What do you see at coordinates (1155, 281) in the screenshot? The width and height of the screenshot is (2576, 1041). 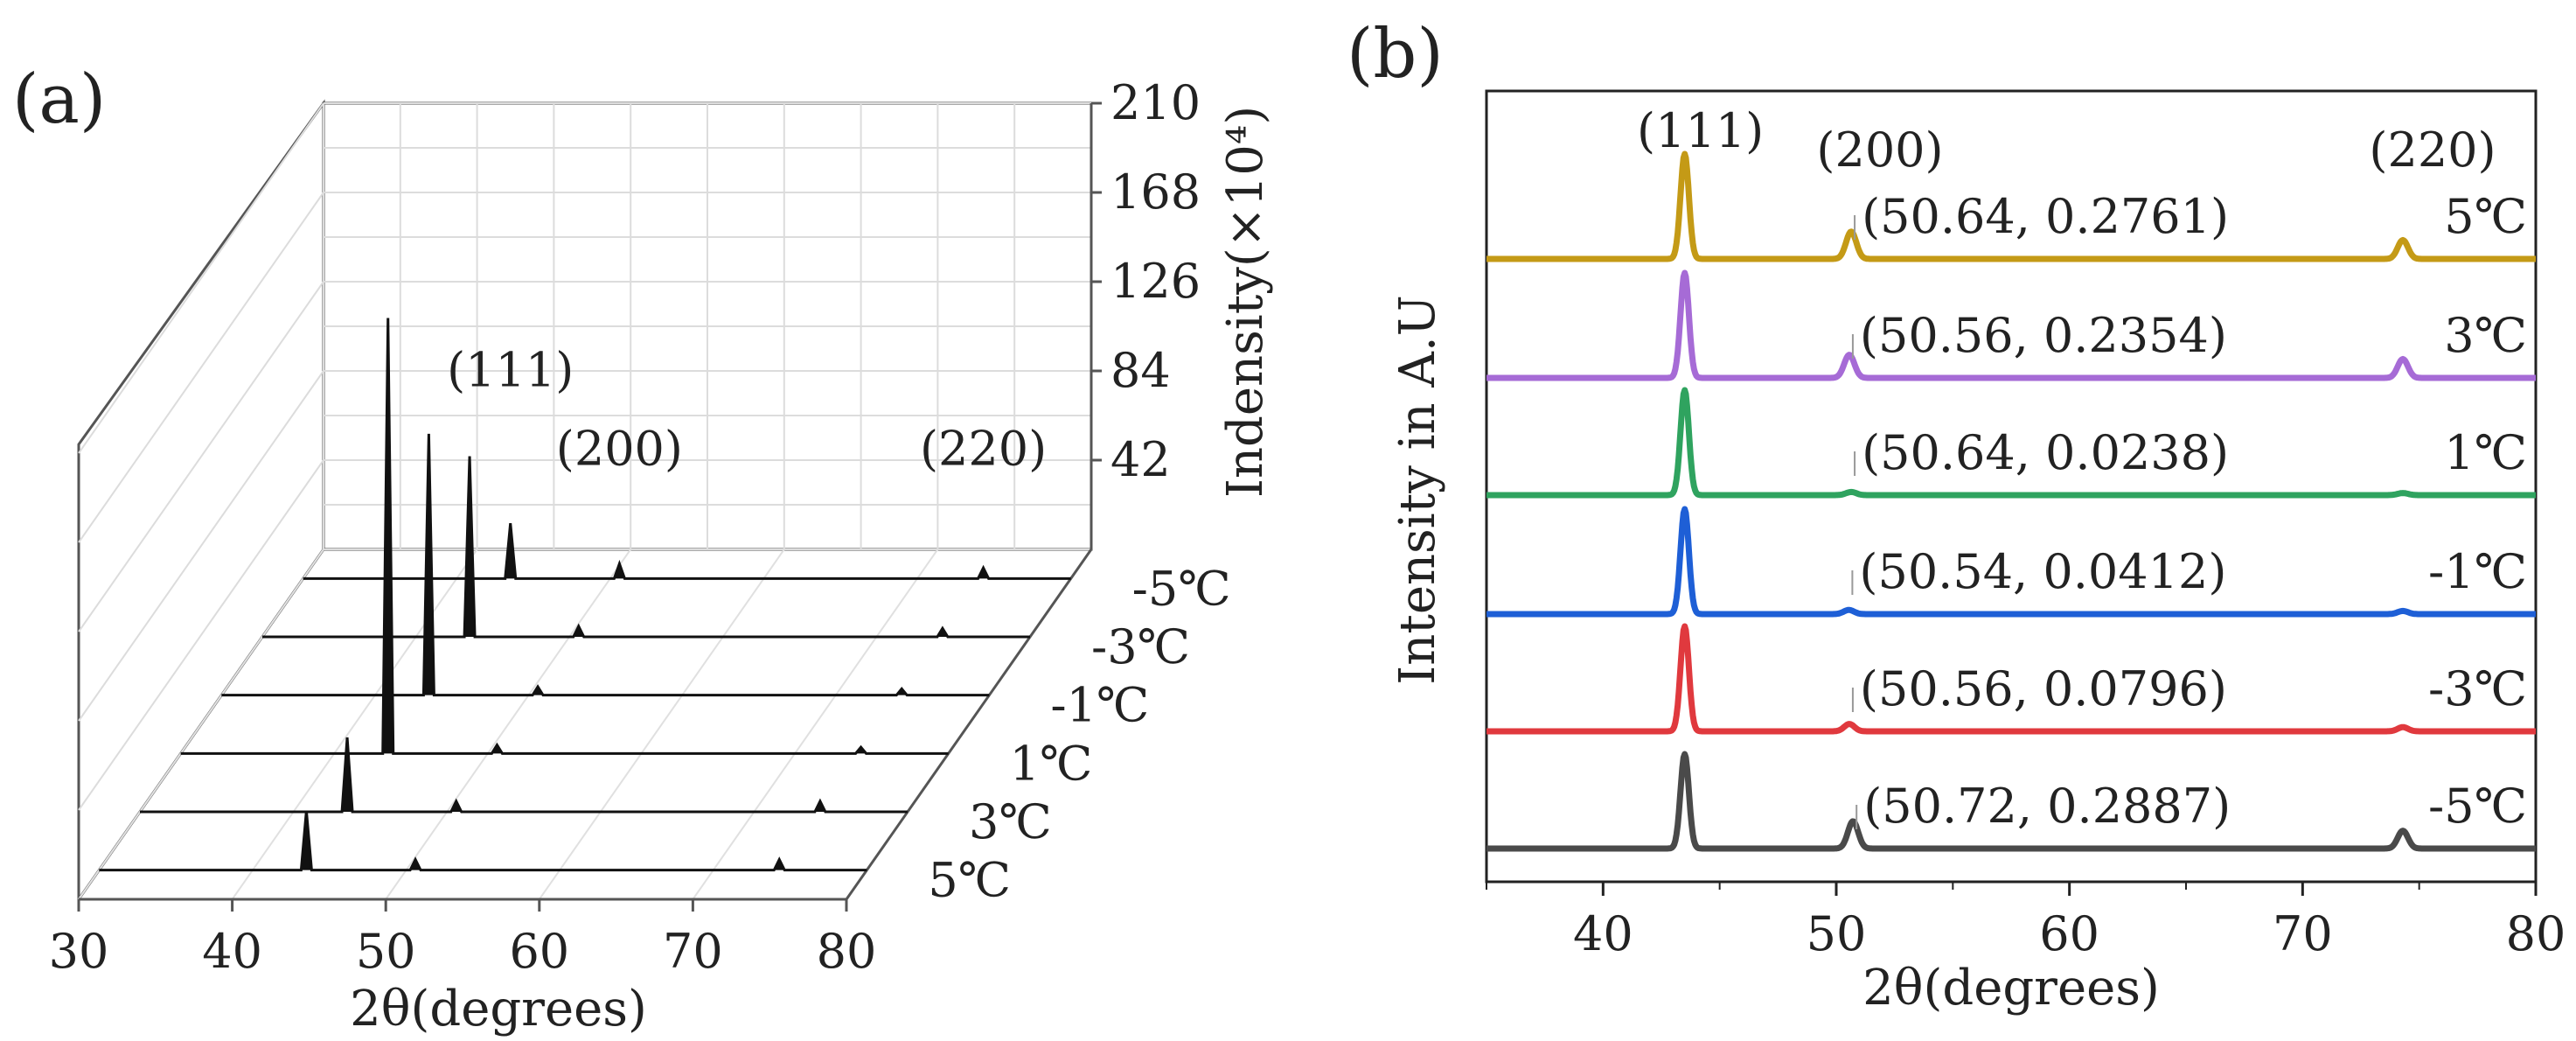 I see `z-tick-label: 126` at bounding box center [1155, 281].